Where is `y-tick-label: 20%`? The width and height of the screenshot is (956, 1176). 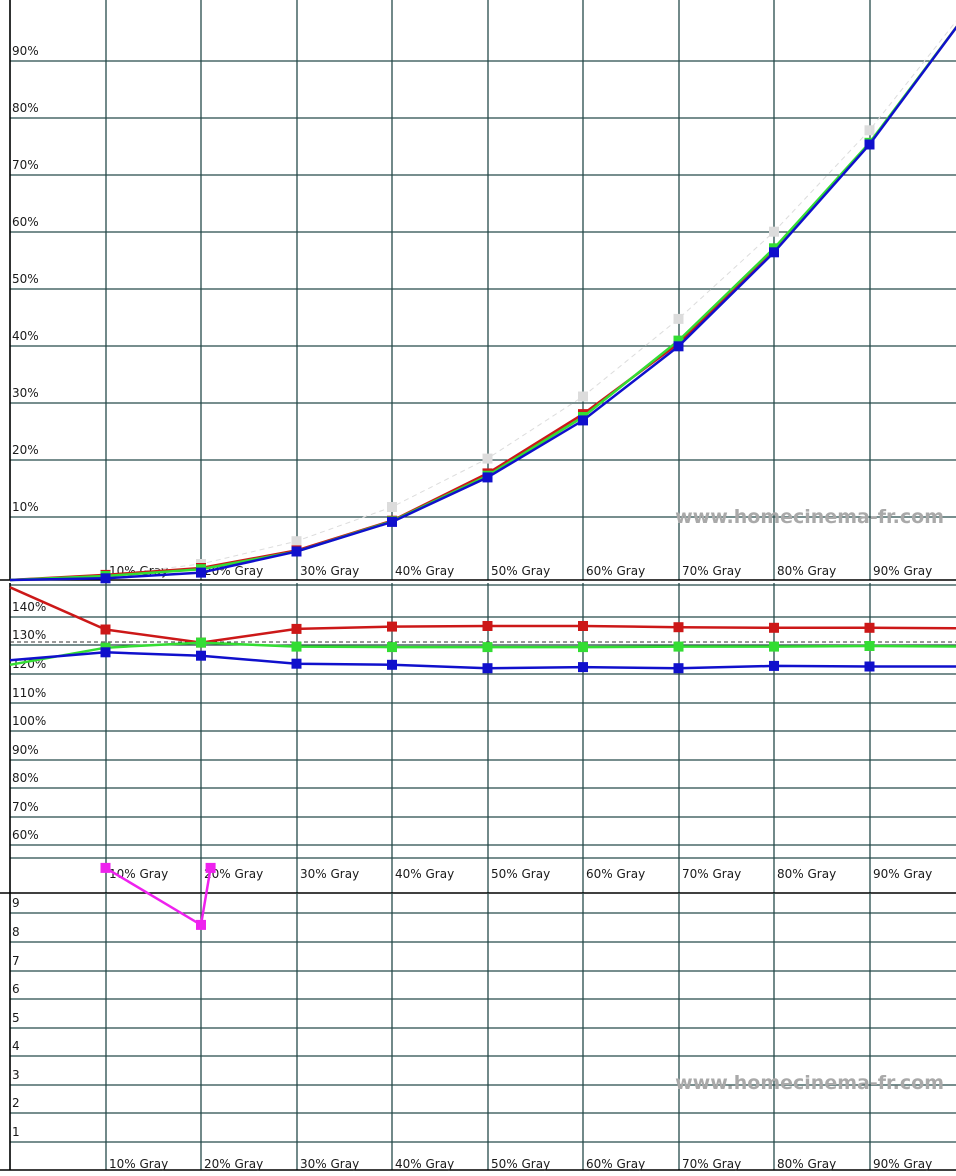 y-tick-label: 20% is located at coordinates (25, 450).